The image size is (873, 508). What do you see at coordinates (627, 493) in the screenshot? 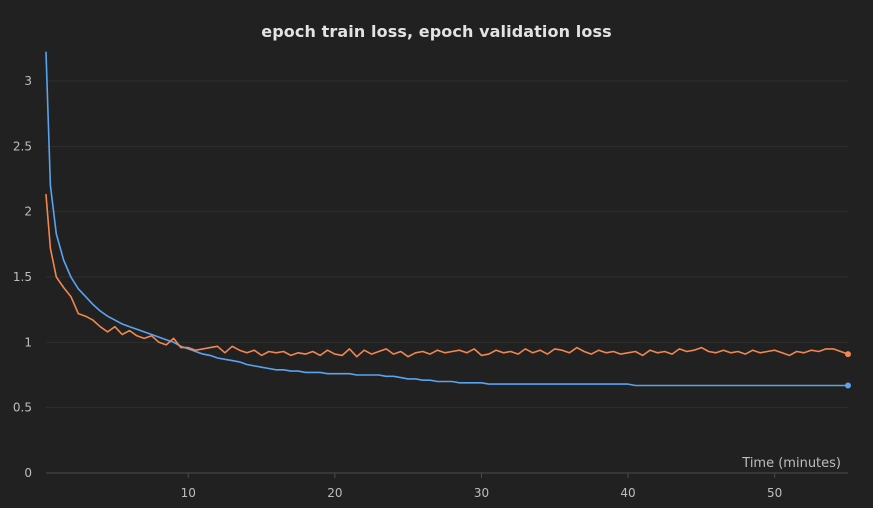
I see `x-tick-label: 40` at bounding box center [627, 493].